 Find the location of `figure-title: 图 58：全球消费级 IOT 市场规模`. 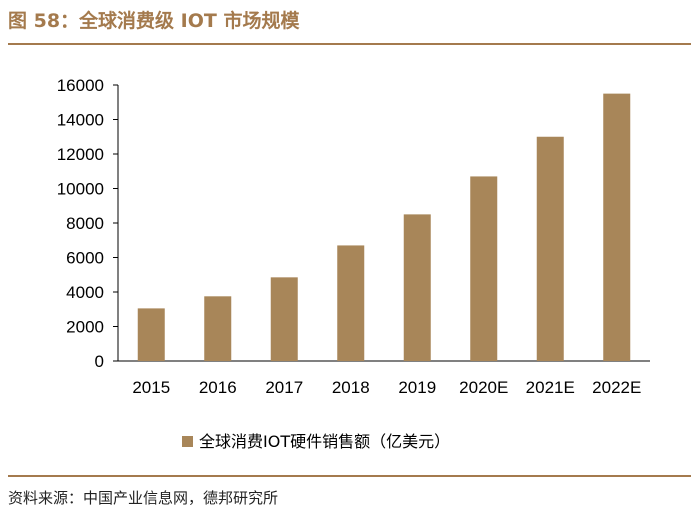

figure-title: 图 58：全球消费级 IOT 市场规模 is located at coordinates (154, 21).